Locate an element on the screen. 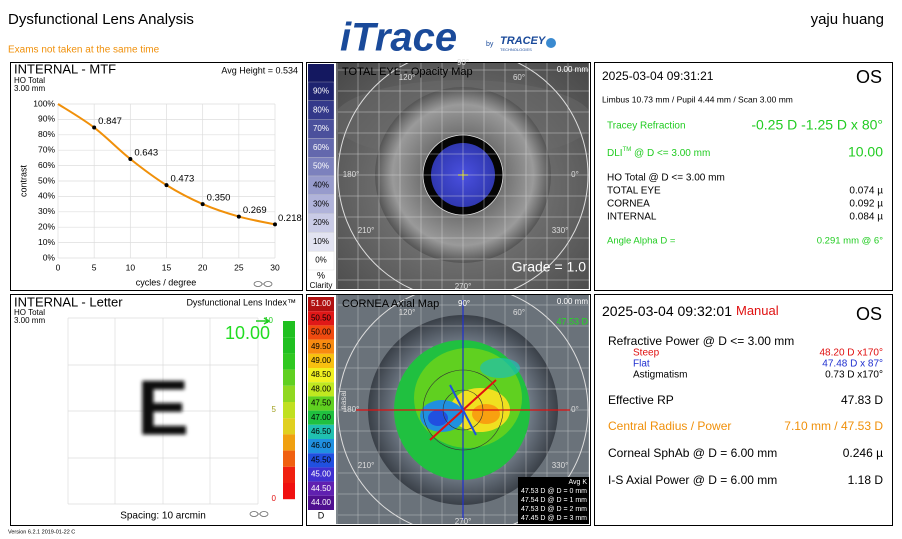 The width and height of the screenshot is (902, 539). exam-date: 2025-03-04 09:32:01 Manual is located at coordinates (690, 311).